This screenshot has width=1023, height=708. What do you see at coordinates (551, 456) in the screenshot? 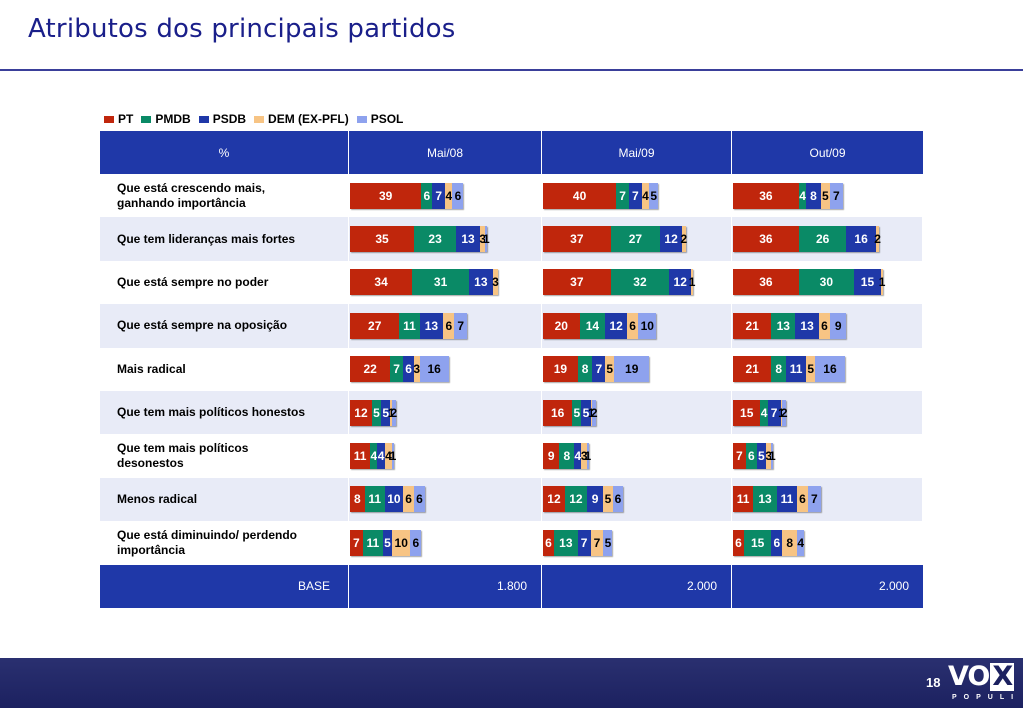
I see `bar-segment-pt: 9` at bounding box center [551, 456].